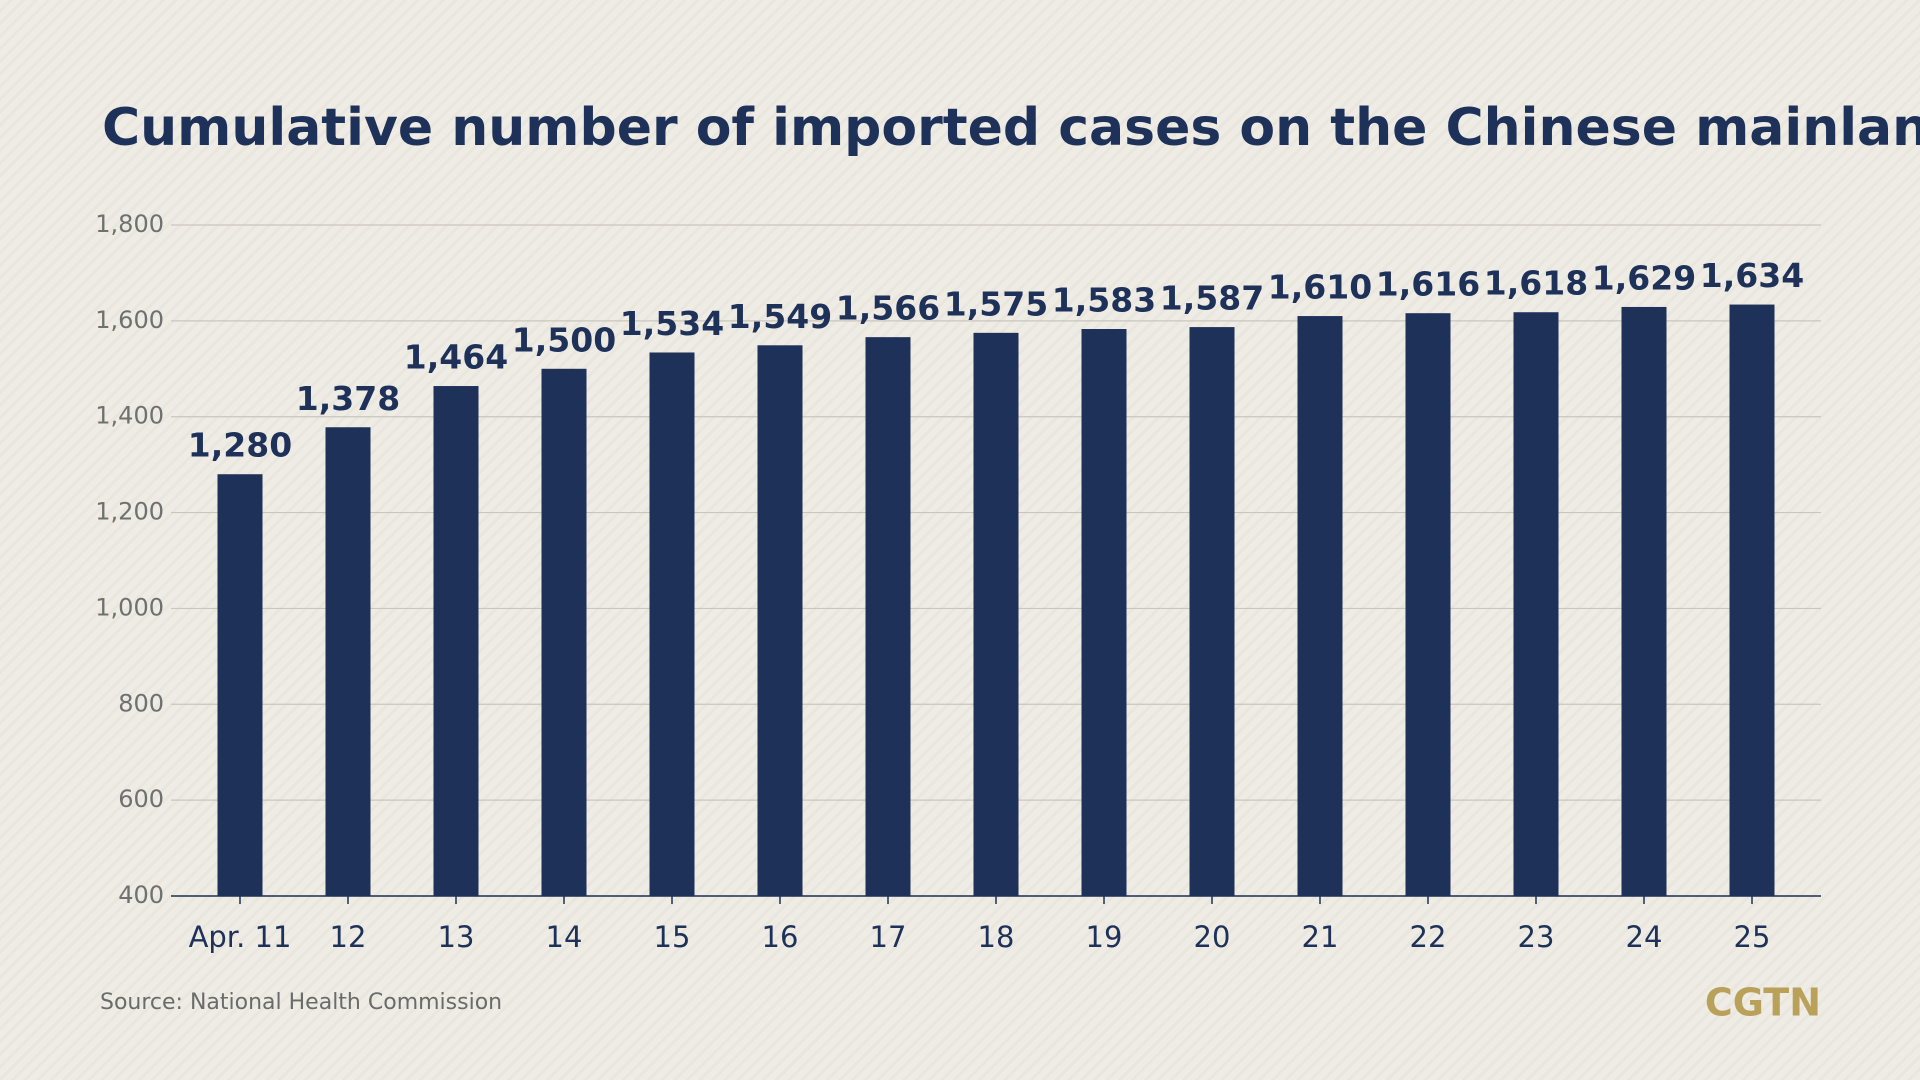  Describe the element at coordinates (1752, 275) in the screenshot. I see `value-label: 1,634` at that location.